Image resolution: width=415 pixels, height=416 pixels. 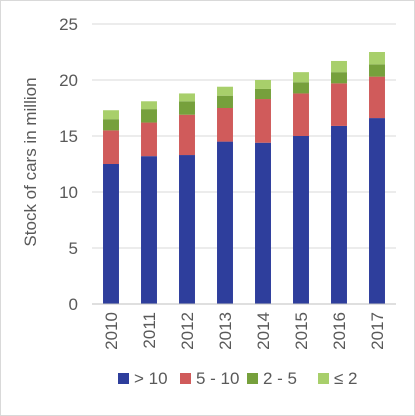 What do you see at coordinates (377, 331) in the screenshot?
I see `x-tick-label: 2017` at bounding box center [377, 331].